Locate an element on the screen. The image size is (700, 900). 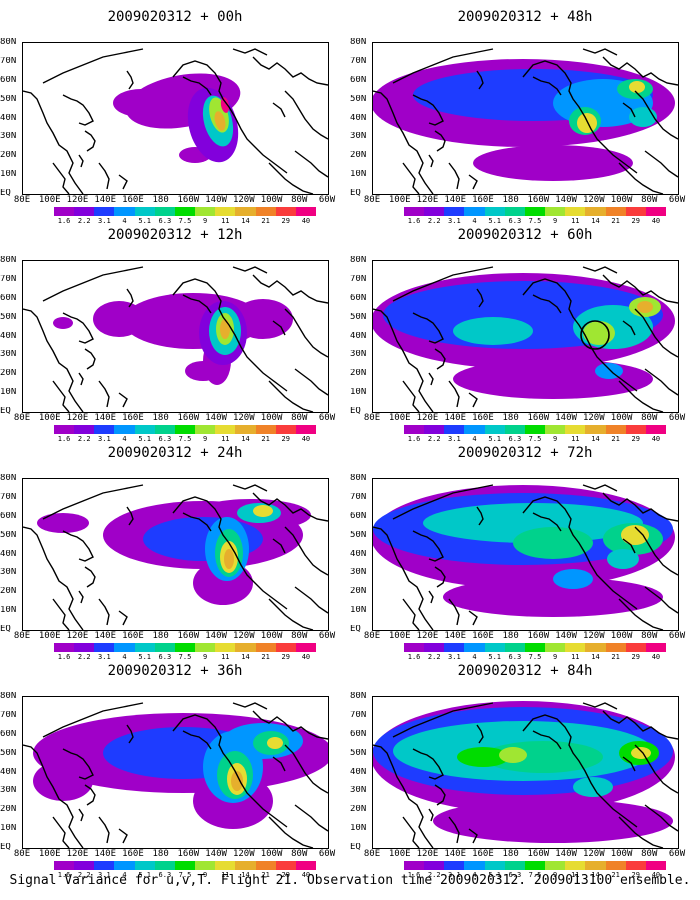
longitude-label: 80E is located at coordinates (22, 418).